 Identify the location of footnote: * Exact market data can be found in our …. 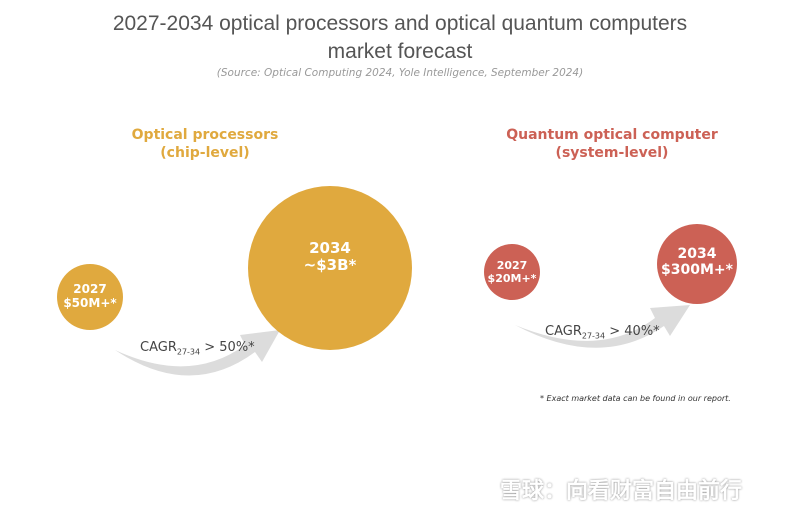
(635, 398).